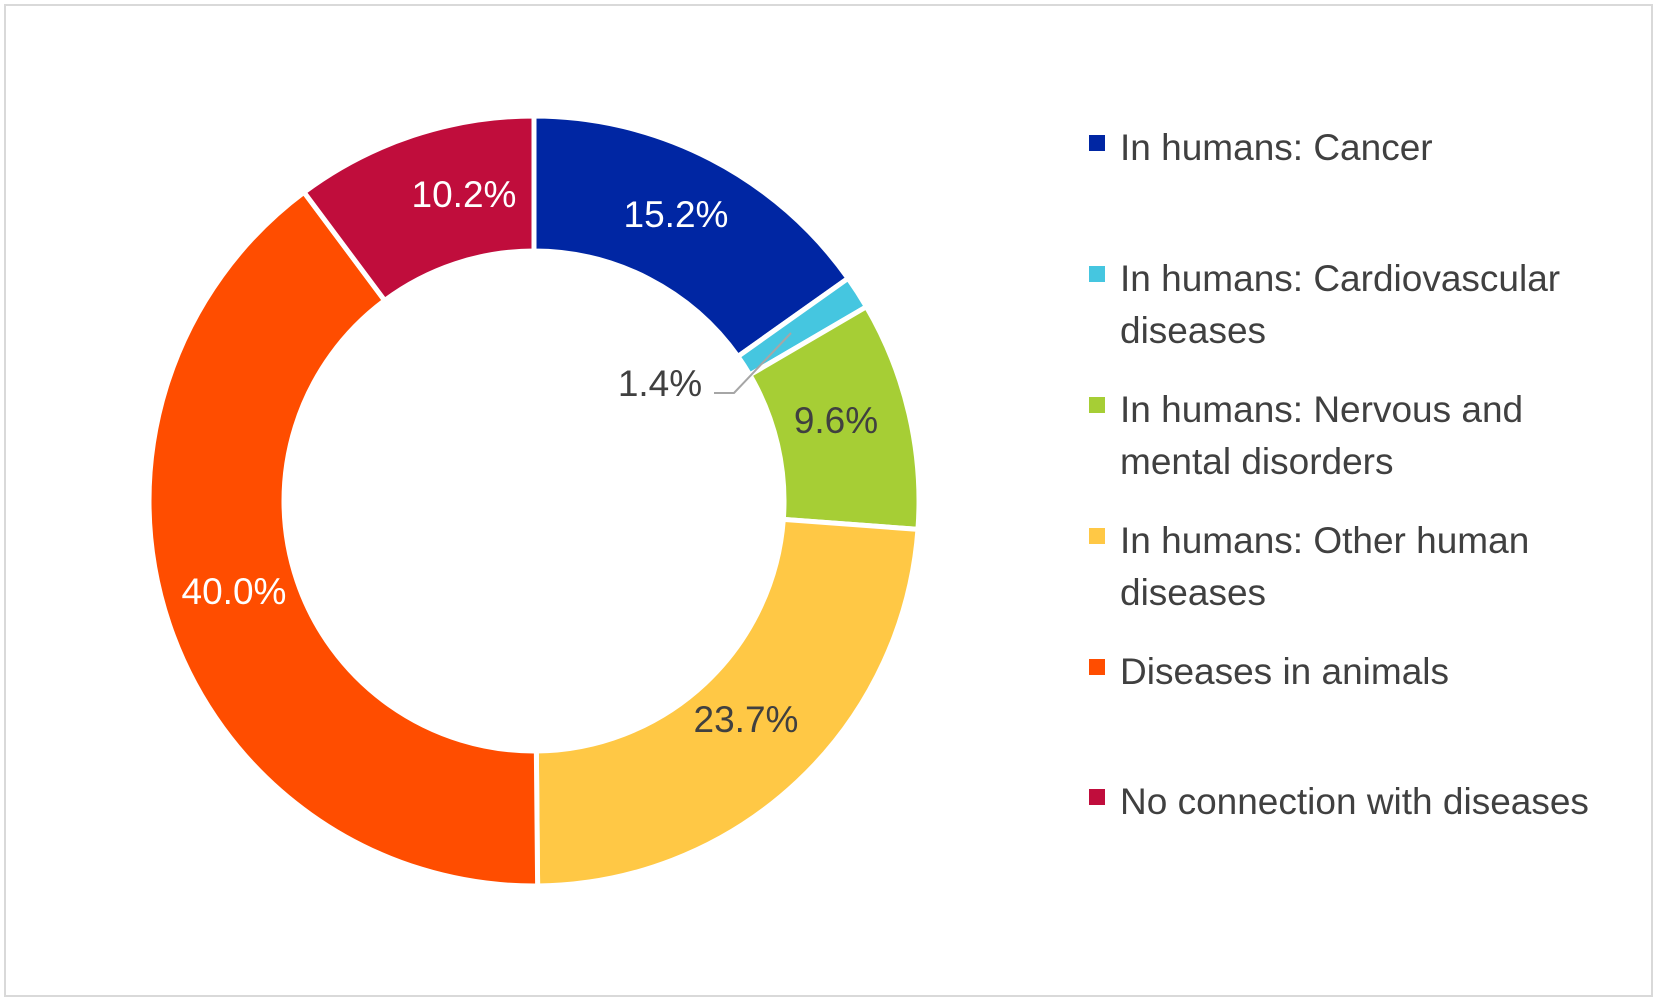 This screenshot has height=1003, width=1659. I want to click on legend-label: Diseases in animals, so click(1284, 671).